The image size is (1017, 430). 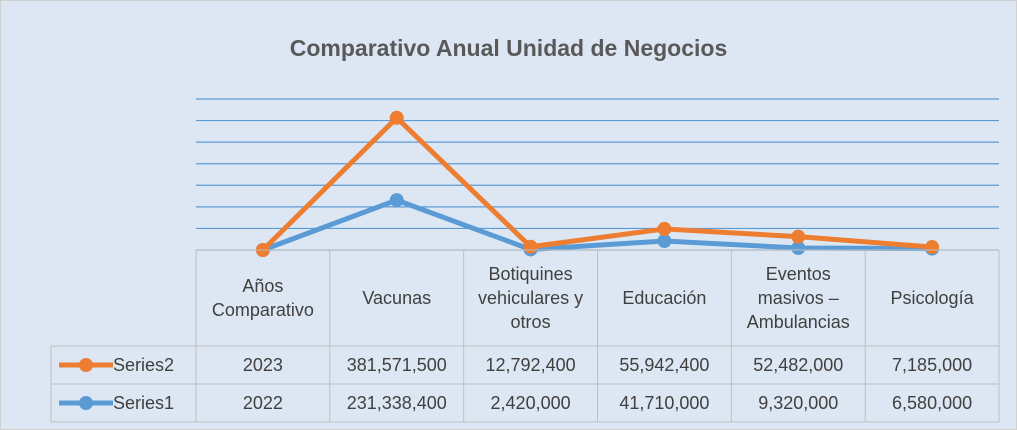 I want to click on category-label: Años Comparativo, so click(x=262, y=298).